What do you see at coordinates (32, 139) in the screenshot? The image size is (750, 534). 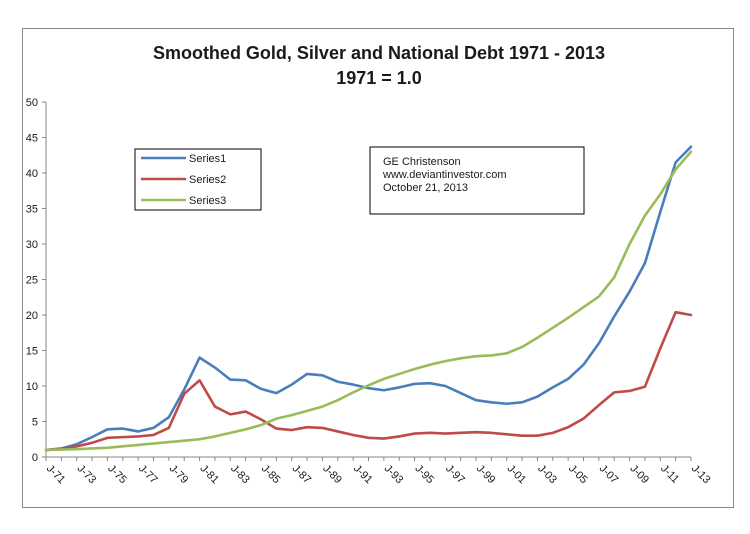 I see `y-tick-label: 45` at bounding box center [32, 139].